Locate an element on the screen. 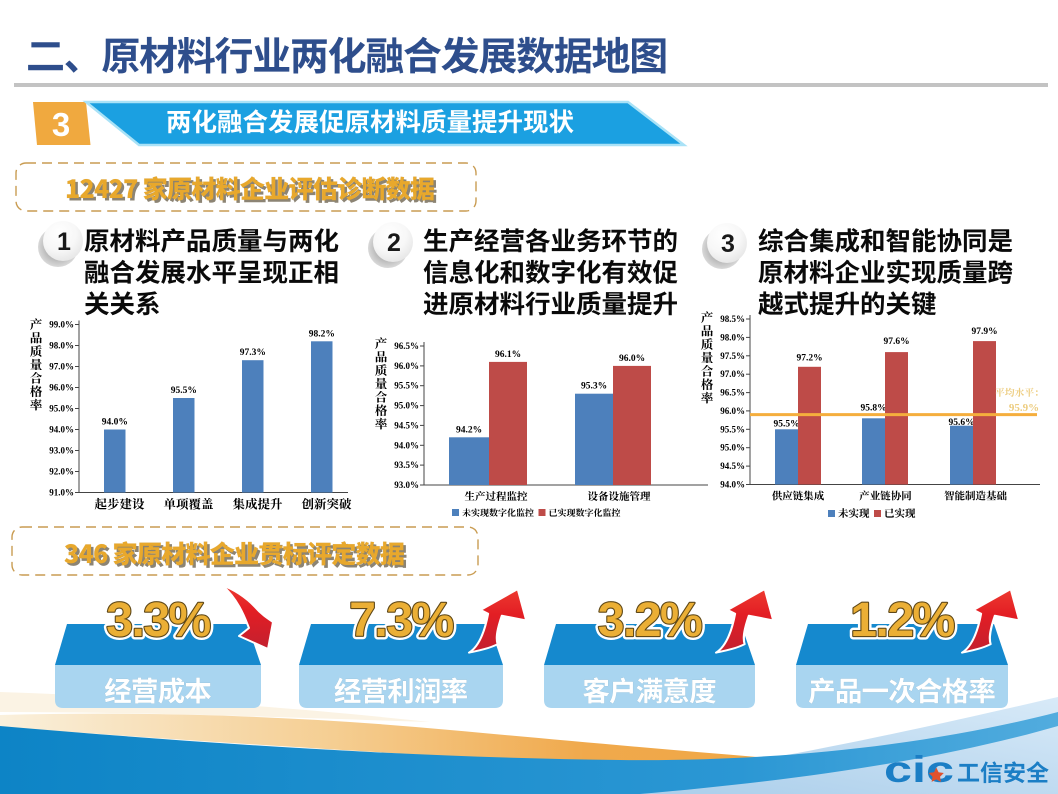  svg-text: 98.2% is located at coordinates (322, 334).